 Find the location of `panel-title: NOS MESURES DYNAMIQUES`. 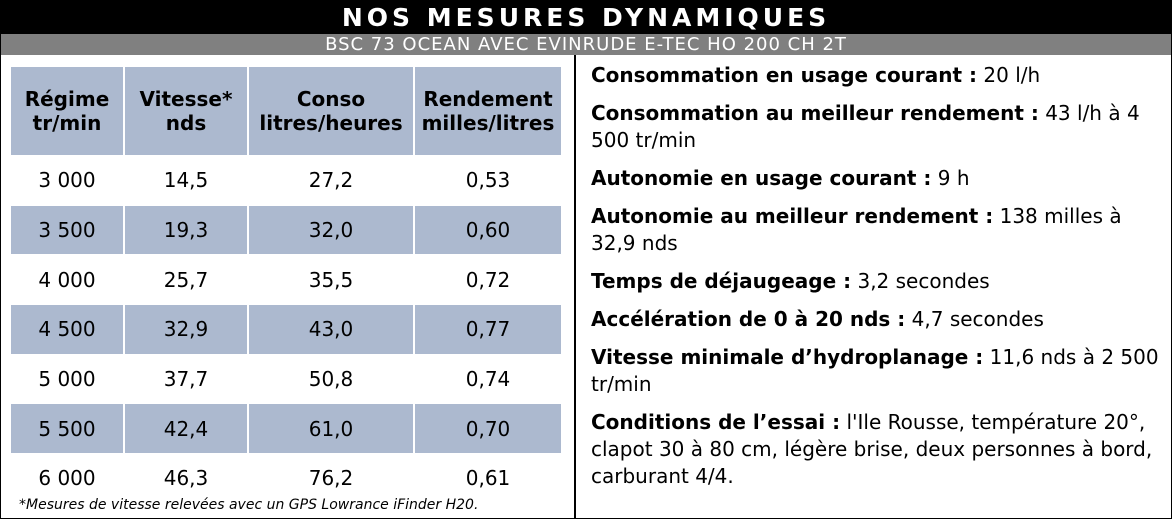

panel-title: NOS MESURES DYNAMIQUES is located at coordinates (586, 17).